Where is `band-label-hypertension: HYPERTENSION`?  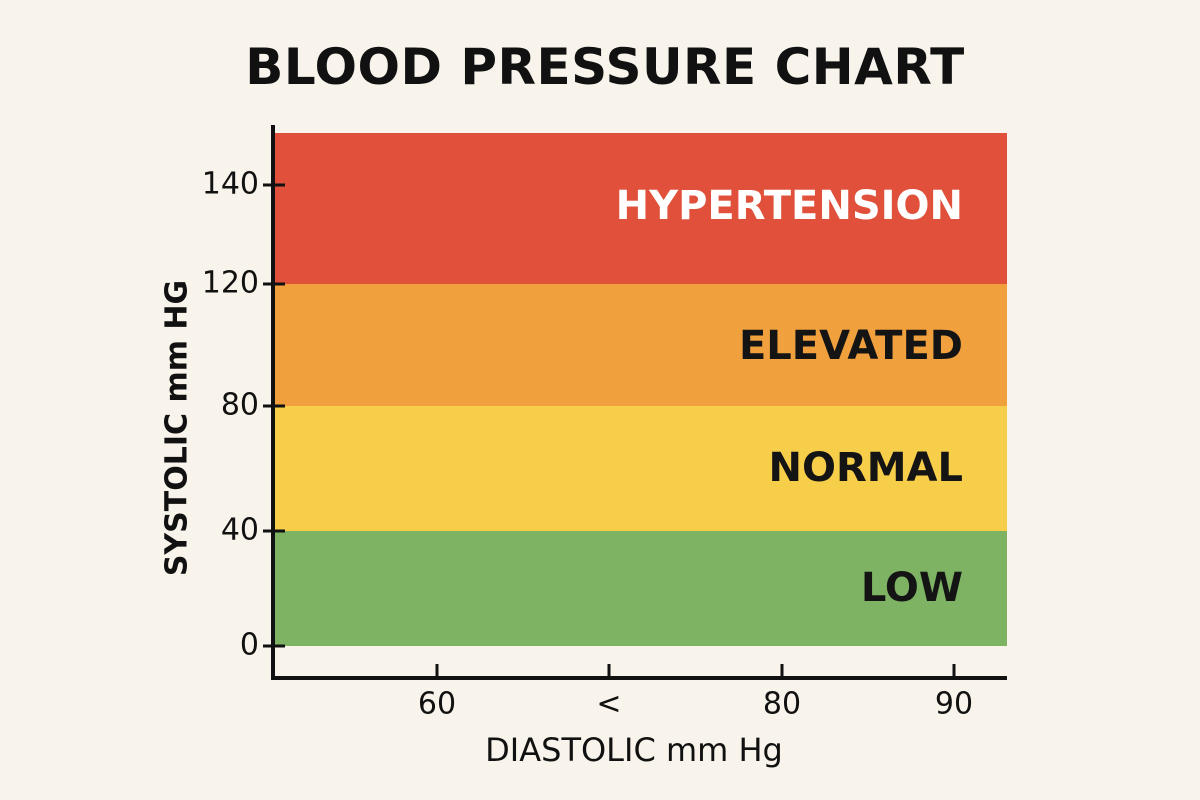 band-label-hypertension: HYPERTENSION is located at coordinates (789, 206).